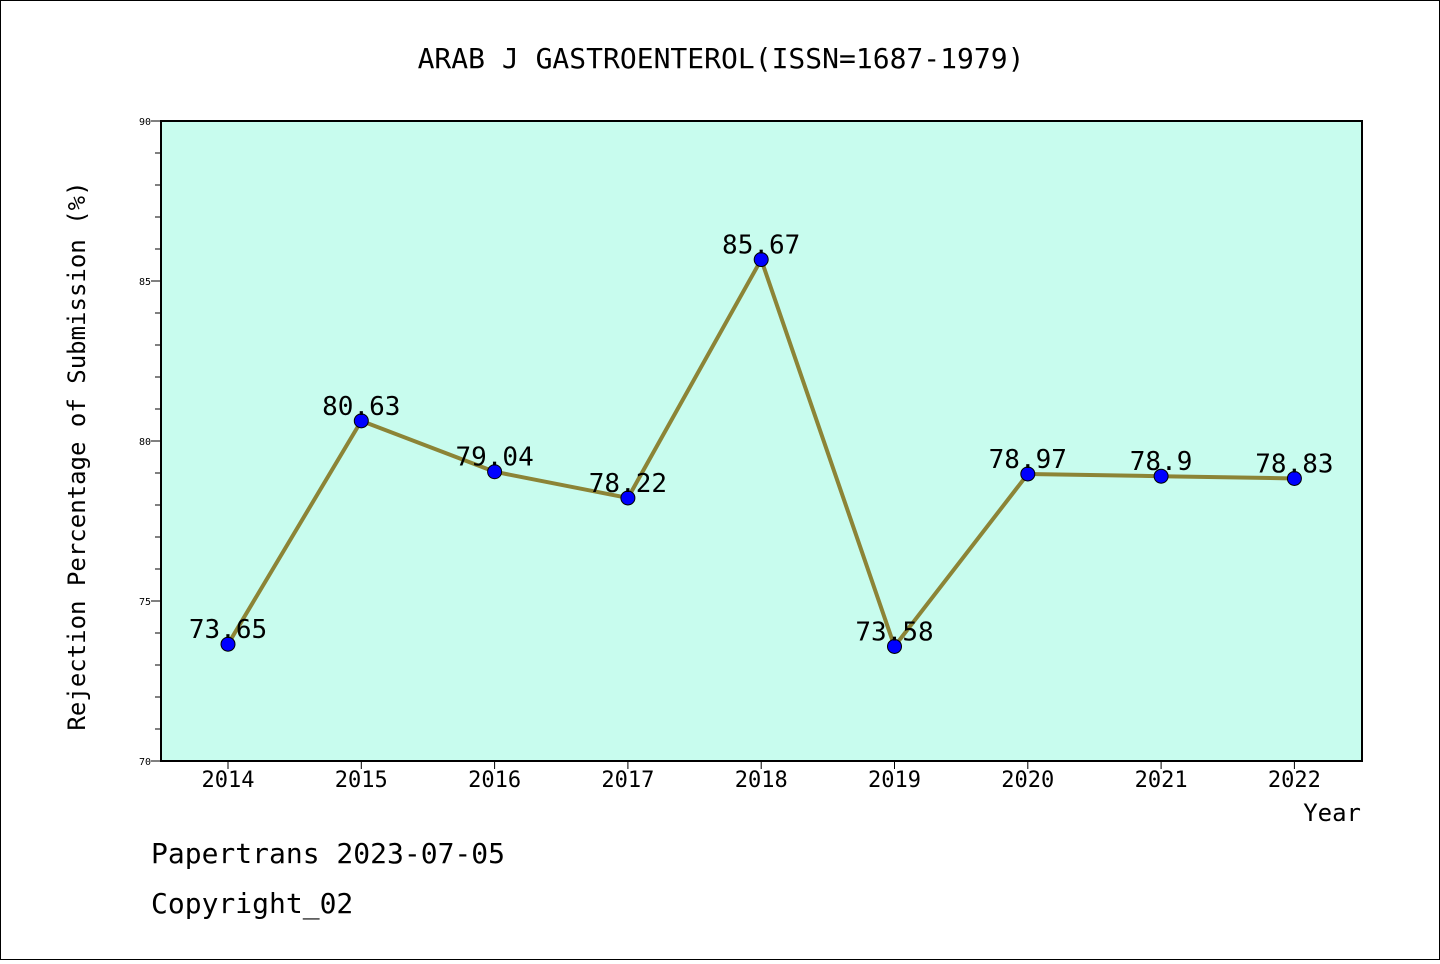 The height and width of the screenshot is (964, 1440). What do you see at coordinates (228, 630) in the screenshot?
I see `data-label: 73.65` at bounding box center [228, 630].